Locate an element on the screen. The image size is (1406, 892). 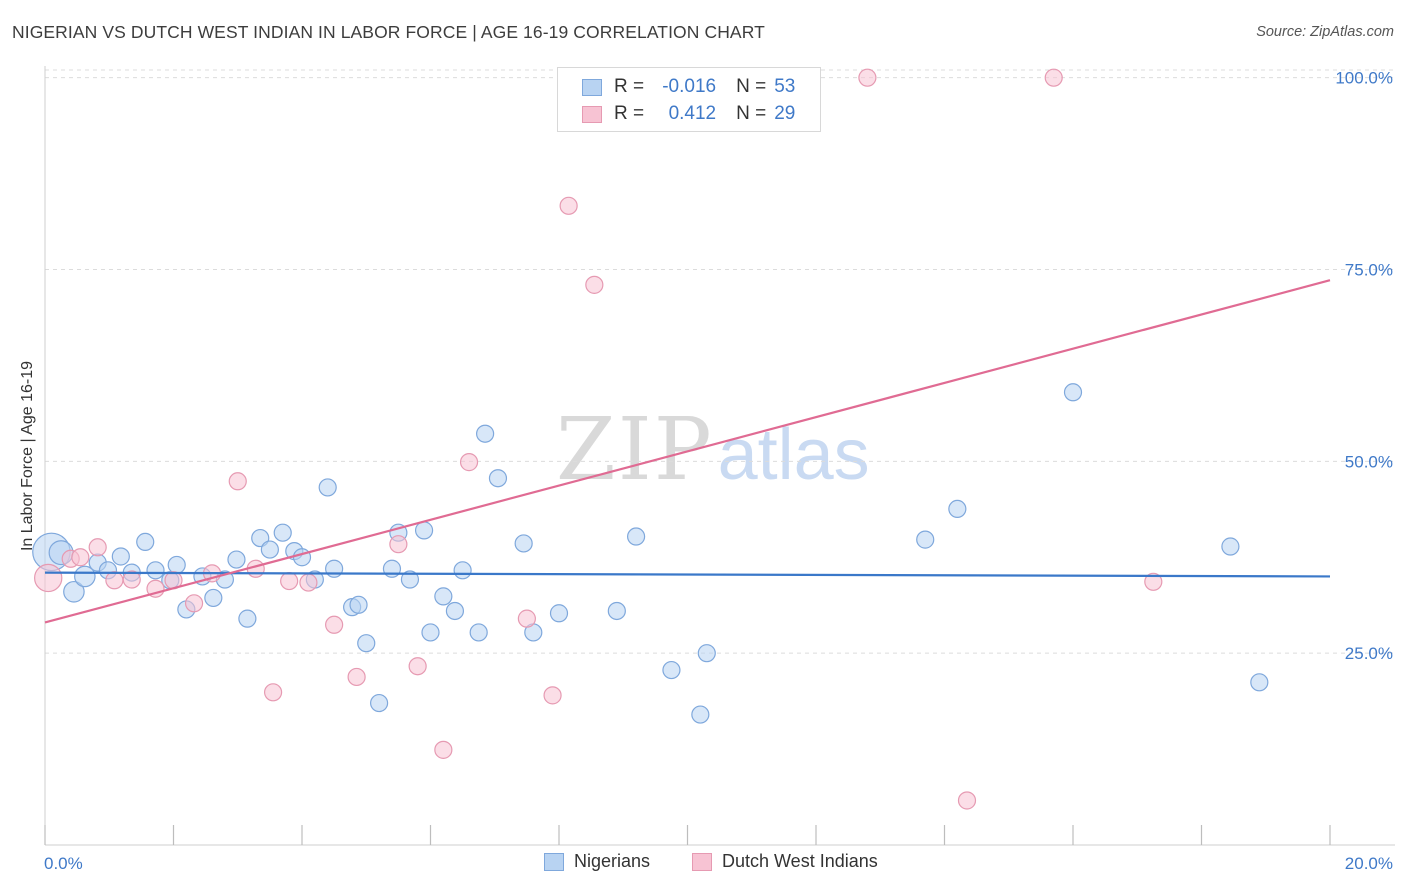
legend-r-value: 0.412 is located at coordinates (692, 113).